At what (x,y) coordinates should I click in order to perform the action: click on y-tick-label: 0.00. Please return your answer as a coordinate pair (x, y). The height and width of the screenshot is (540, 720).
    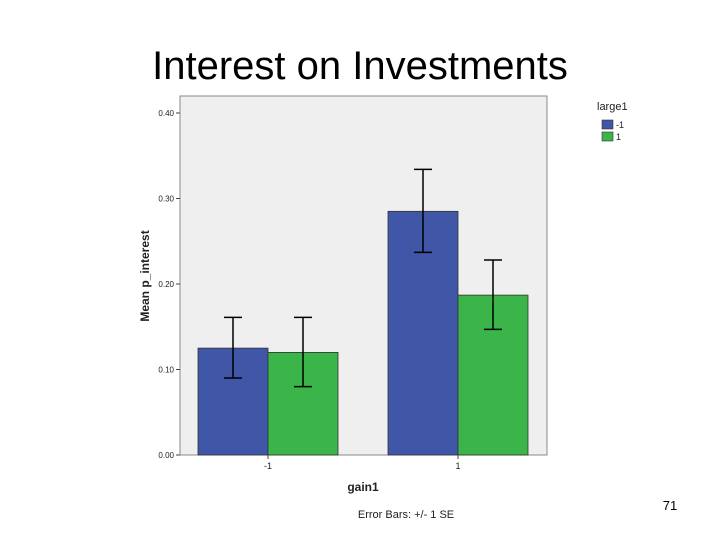
    Looking at the image, I should click on (166, 455).